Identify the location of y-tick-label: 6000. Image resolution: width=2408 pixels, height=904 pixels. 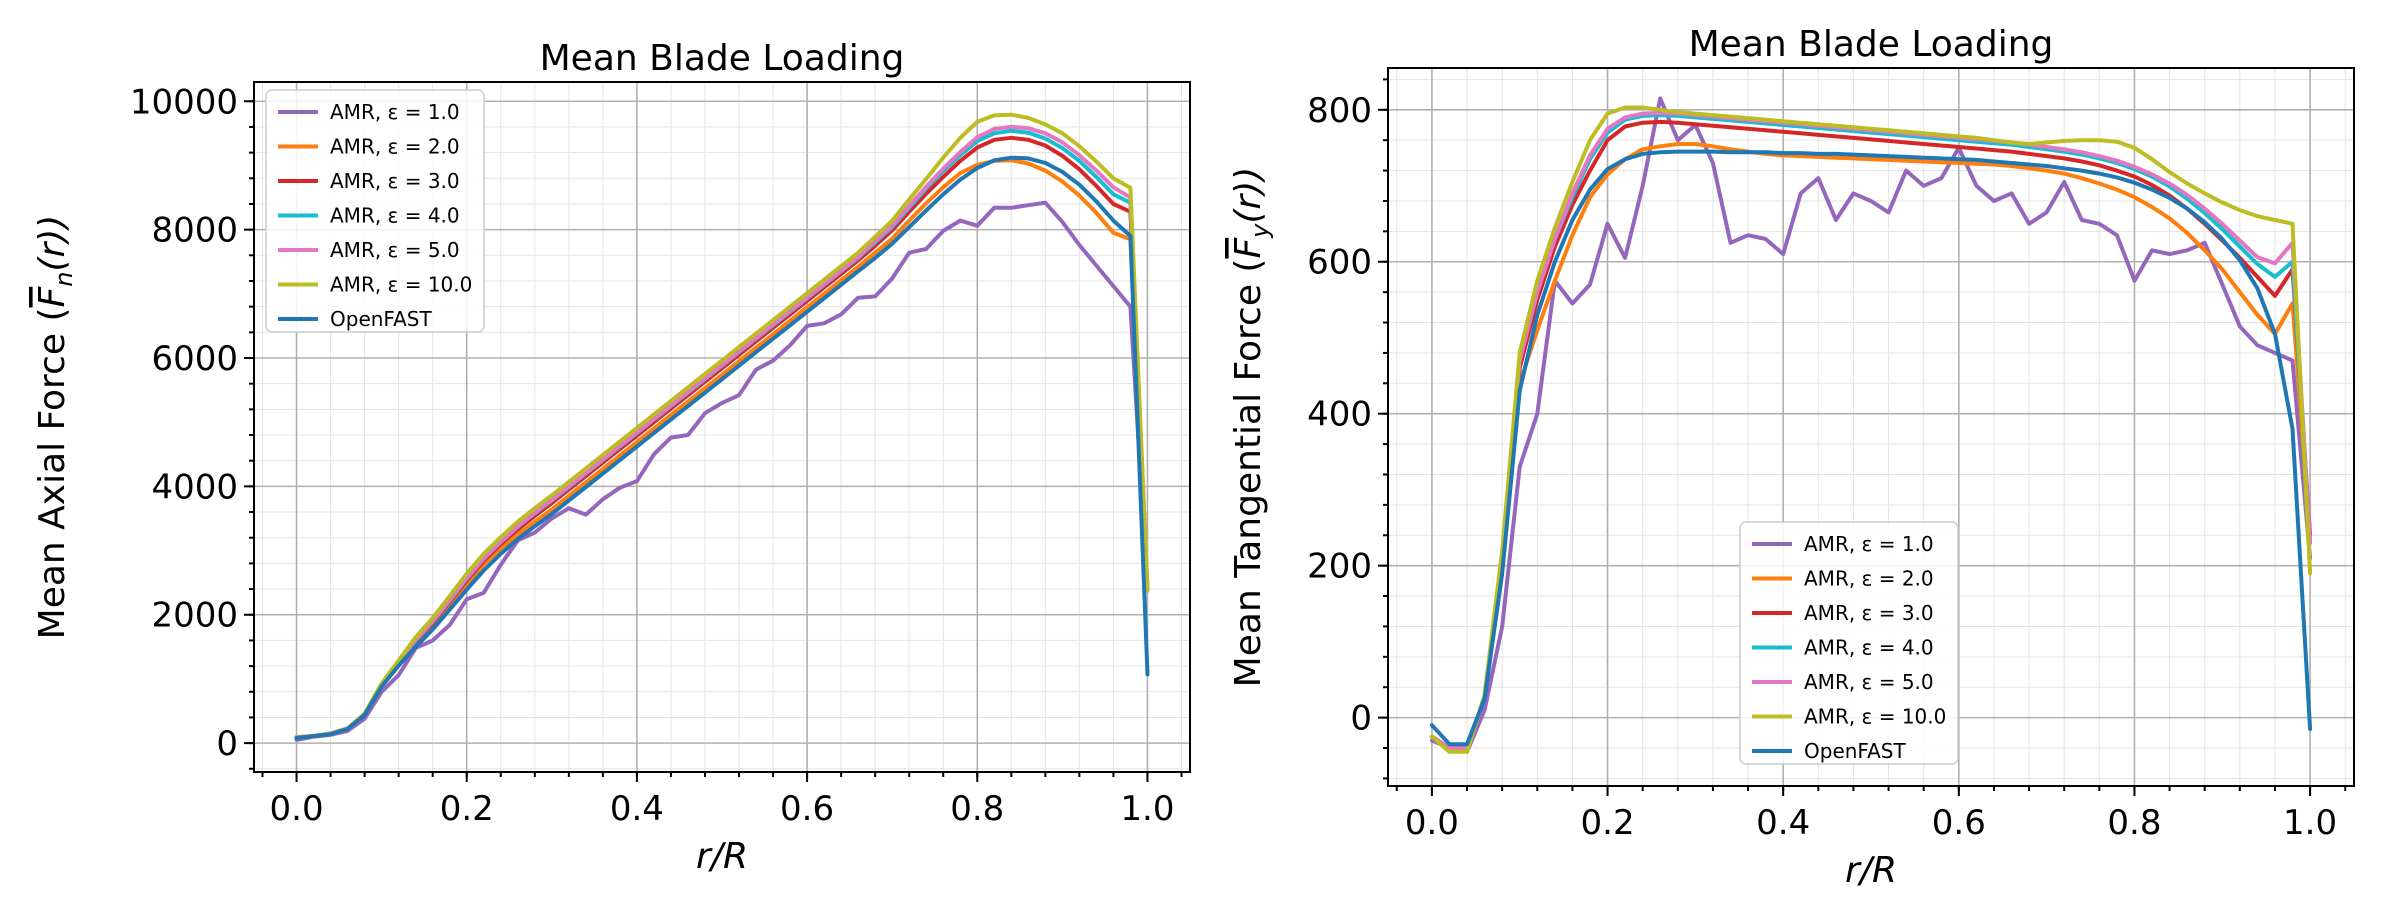
(194, 359).